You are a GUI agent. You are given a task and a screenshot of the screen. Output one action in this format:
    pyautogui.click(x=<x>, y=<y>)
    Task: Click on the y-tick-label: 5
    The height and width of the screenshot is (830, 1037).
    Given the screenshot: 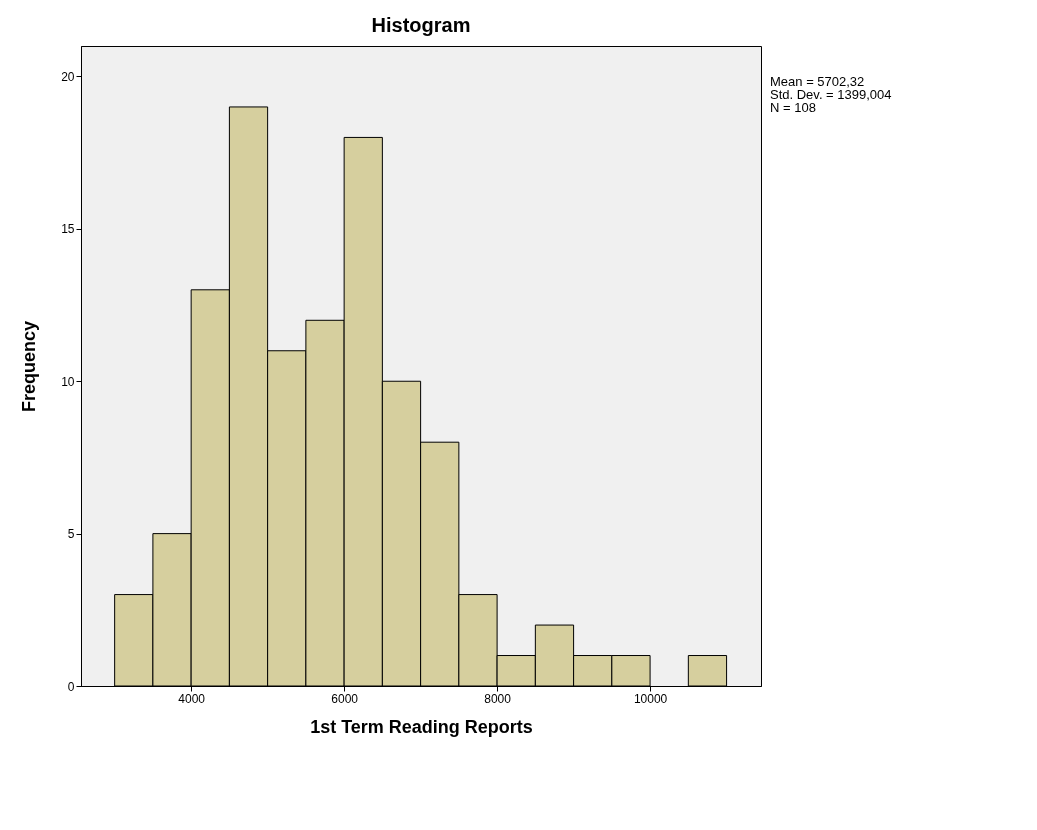 What is the action you would take?
    pyautogui.click(x=71, y=534)
    